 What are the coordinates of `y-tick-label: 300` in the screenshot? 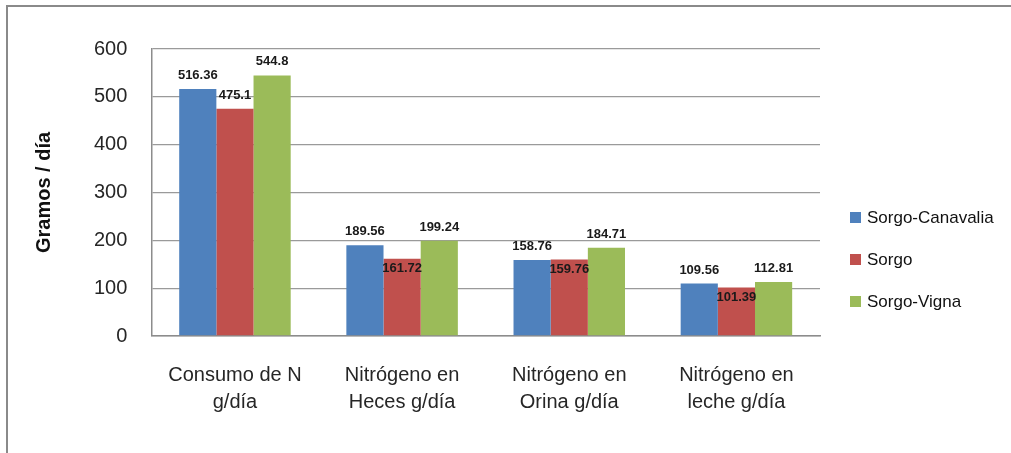 It's located at (110, 191).